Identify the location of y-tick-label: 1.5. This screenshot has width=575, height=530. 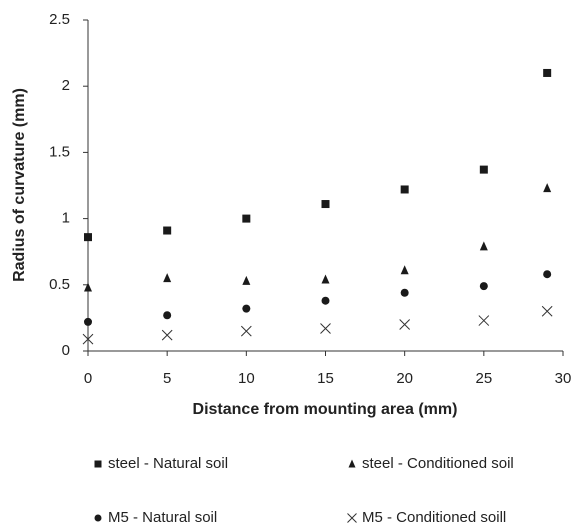
(59, 151).